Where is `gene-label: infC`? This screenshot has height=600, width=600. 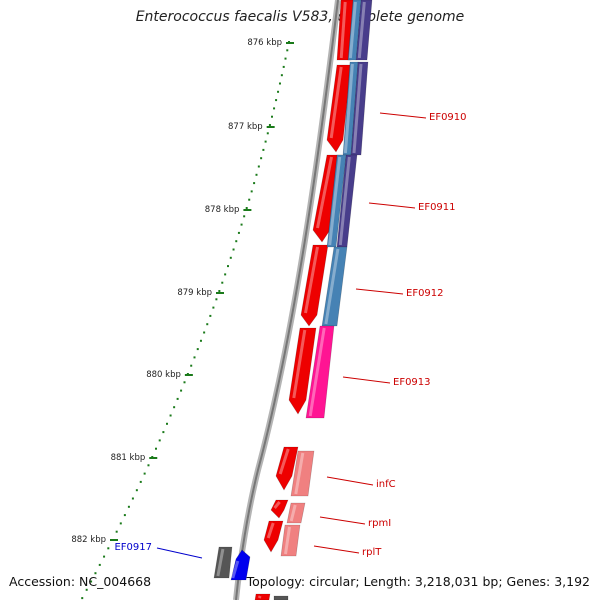
gene-label: infC is located at coordinates (386, 484).